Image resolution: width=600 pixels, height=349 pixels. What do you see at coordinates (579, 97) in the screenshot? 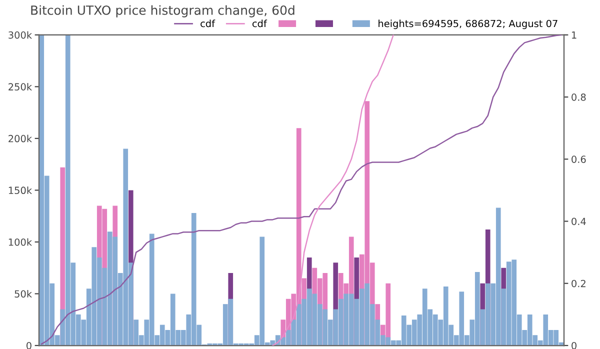
I see `y2-tick-label: 0.8` at bounding box center [579, 97].